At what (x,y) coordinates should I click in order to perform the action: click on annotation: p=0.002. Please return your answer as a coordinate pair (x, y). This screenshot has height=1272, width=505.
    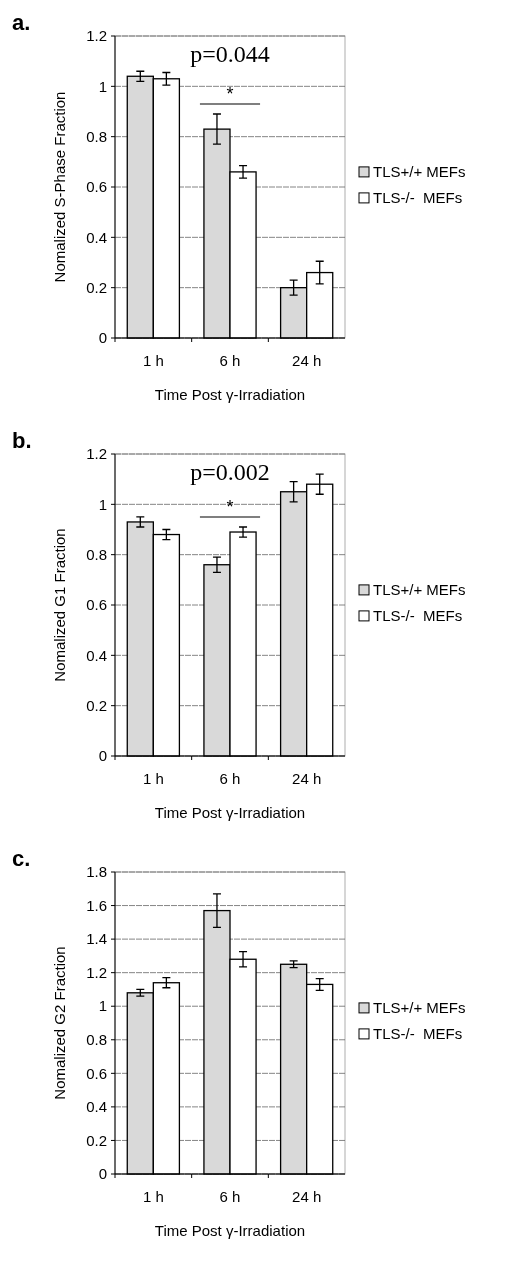
    Looking at the image, I should click on (230, 472).